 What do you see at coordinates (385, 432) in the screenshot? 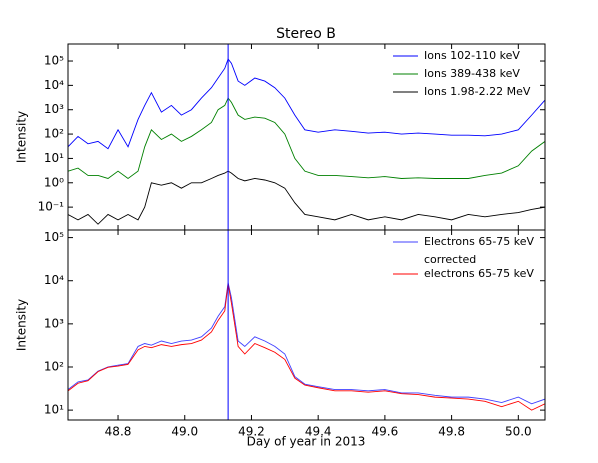
I see `x-tick-label: 49.6` at bounding box center [385, 432].